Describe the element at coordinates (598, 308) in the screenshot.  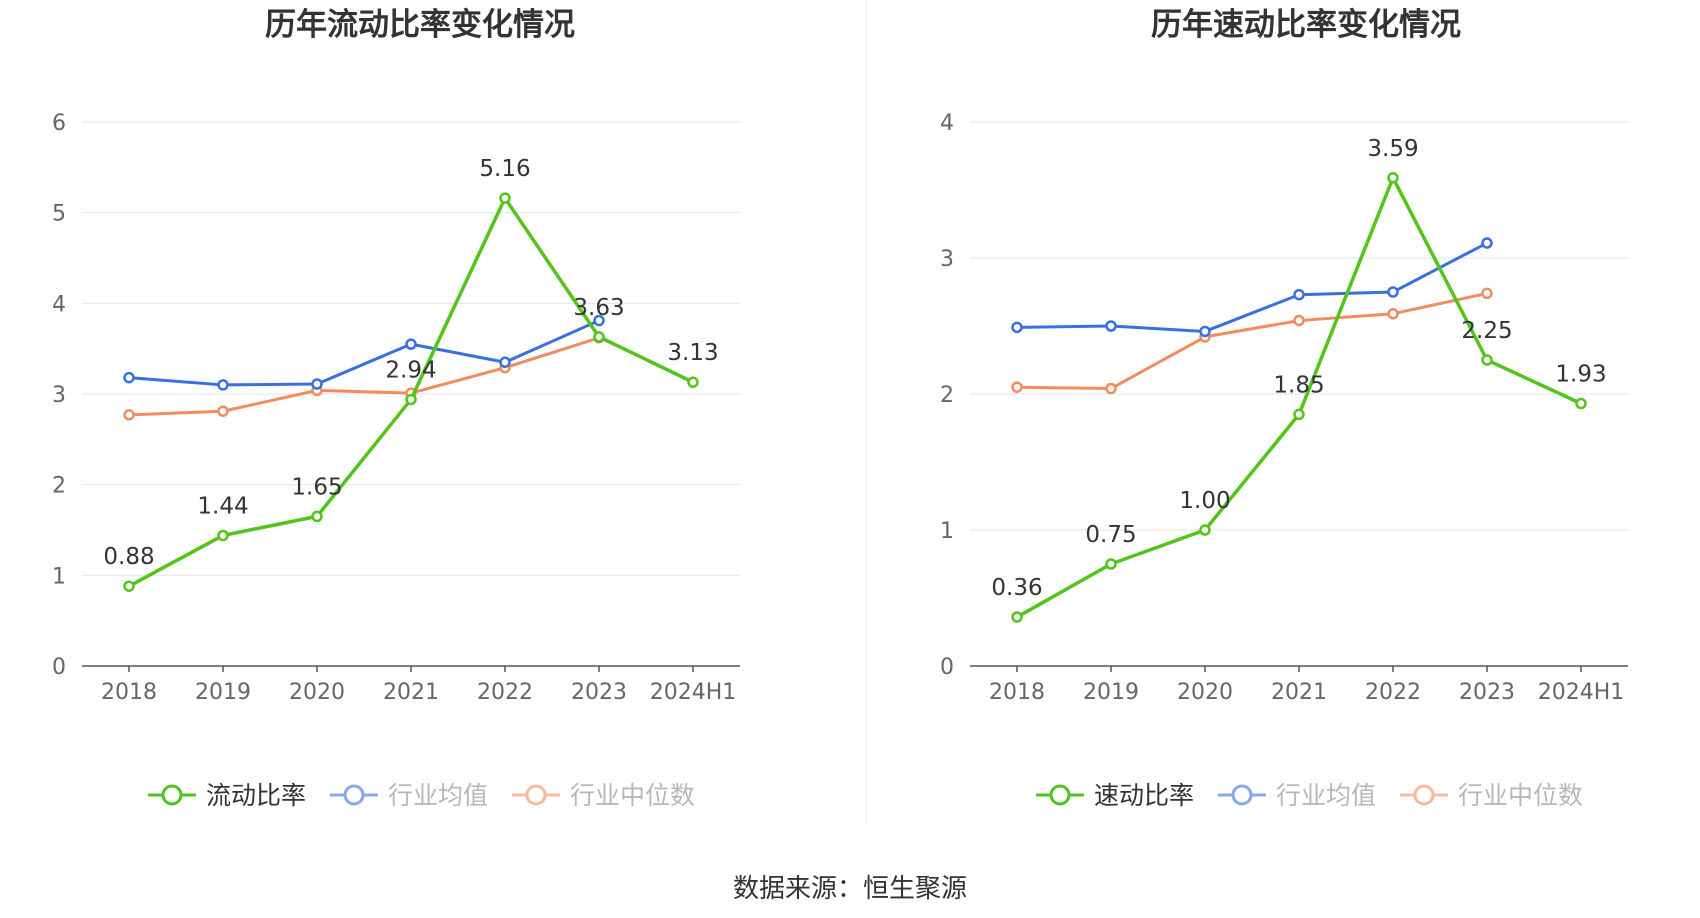
I see `data-label: 3.63` at that location.